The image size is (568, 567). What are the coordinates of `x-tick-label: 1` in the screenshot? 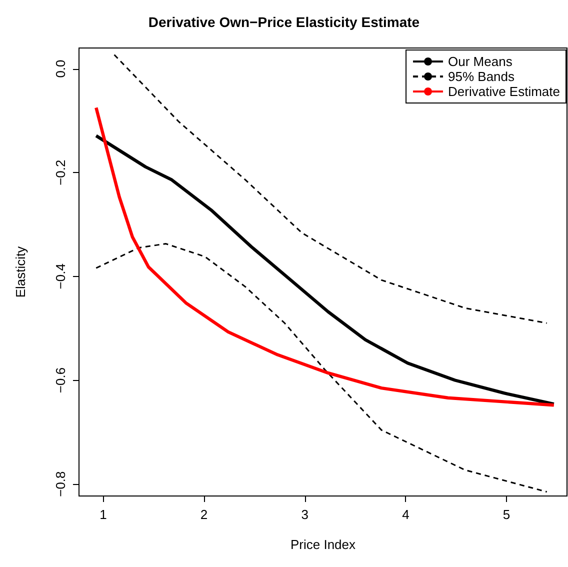 It's located at (103, 514).